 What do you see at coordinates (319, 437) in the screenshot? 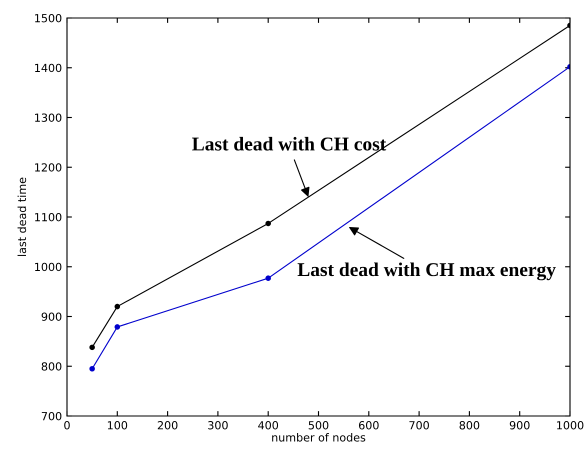
I see `x-axis-title: number of nodes` at bounding box center [319, 437].